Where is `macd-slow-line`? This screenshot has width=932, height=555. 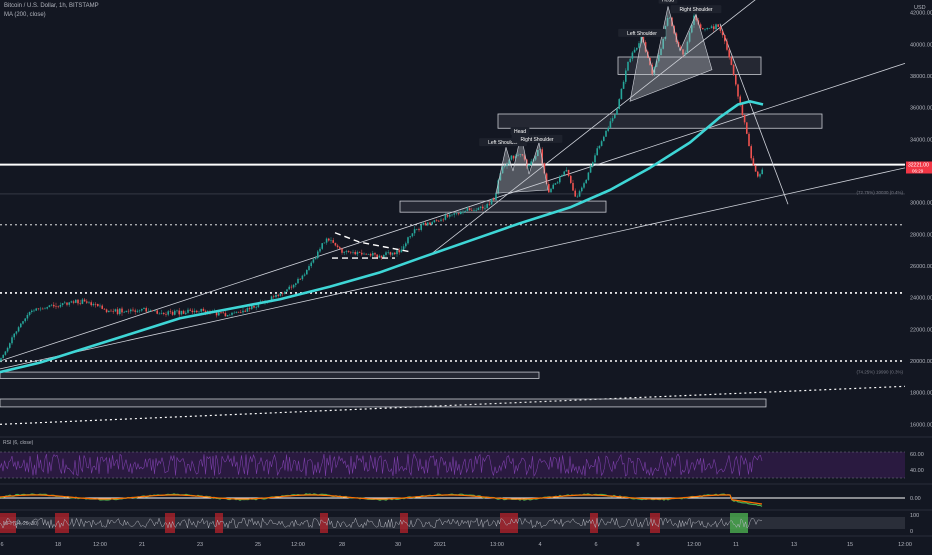 macd-slow-line is located at coordinates (381, 499).